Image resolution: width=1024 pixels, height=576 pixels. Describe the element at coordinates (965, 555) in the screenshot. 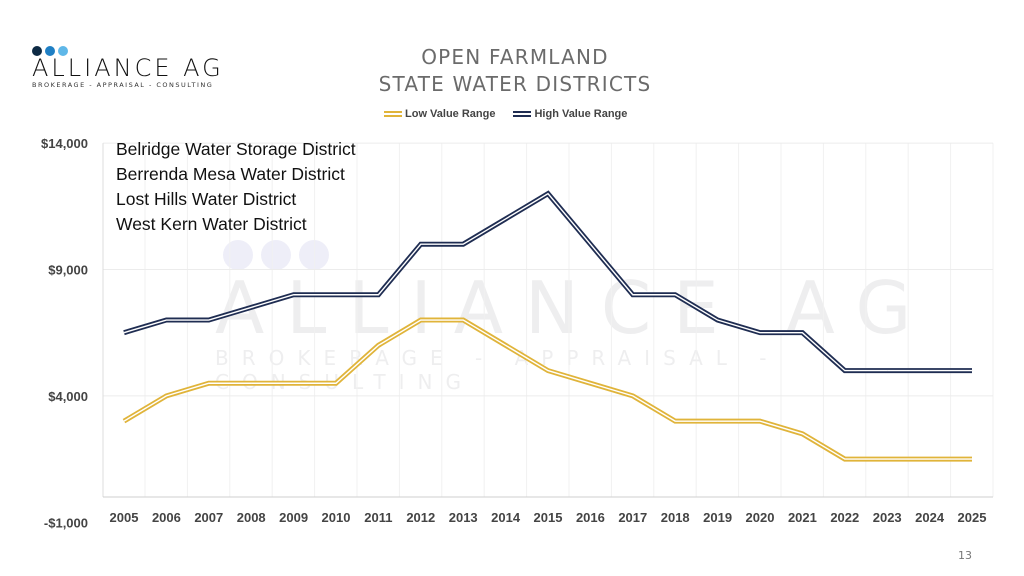

I see `page-number: 13` at that location.